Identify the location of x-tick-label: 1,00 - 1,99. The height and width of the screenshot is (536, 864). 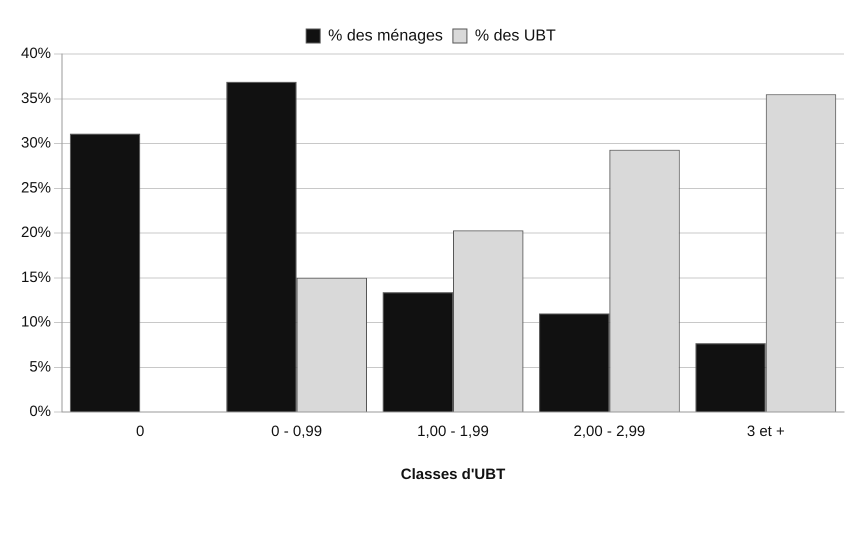
(453, 431).